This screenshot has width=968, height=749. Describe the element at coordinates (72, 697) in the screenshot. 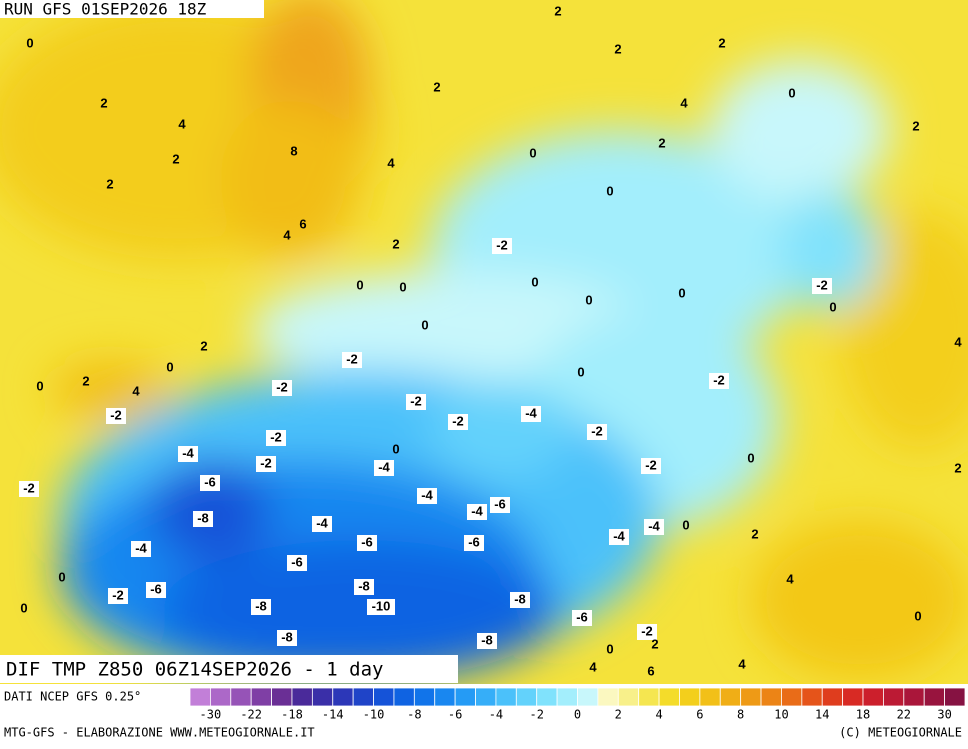

I see `data-source: DATI NCEP GFS 0.25°` at that location.